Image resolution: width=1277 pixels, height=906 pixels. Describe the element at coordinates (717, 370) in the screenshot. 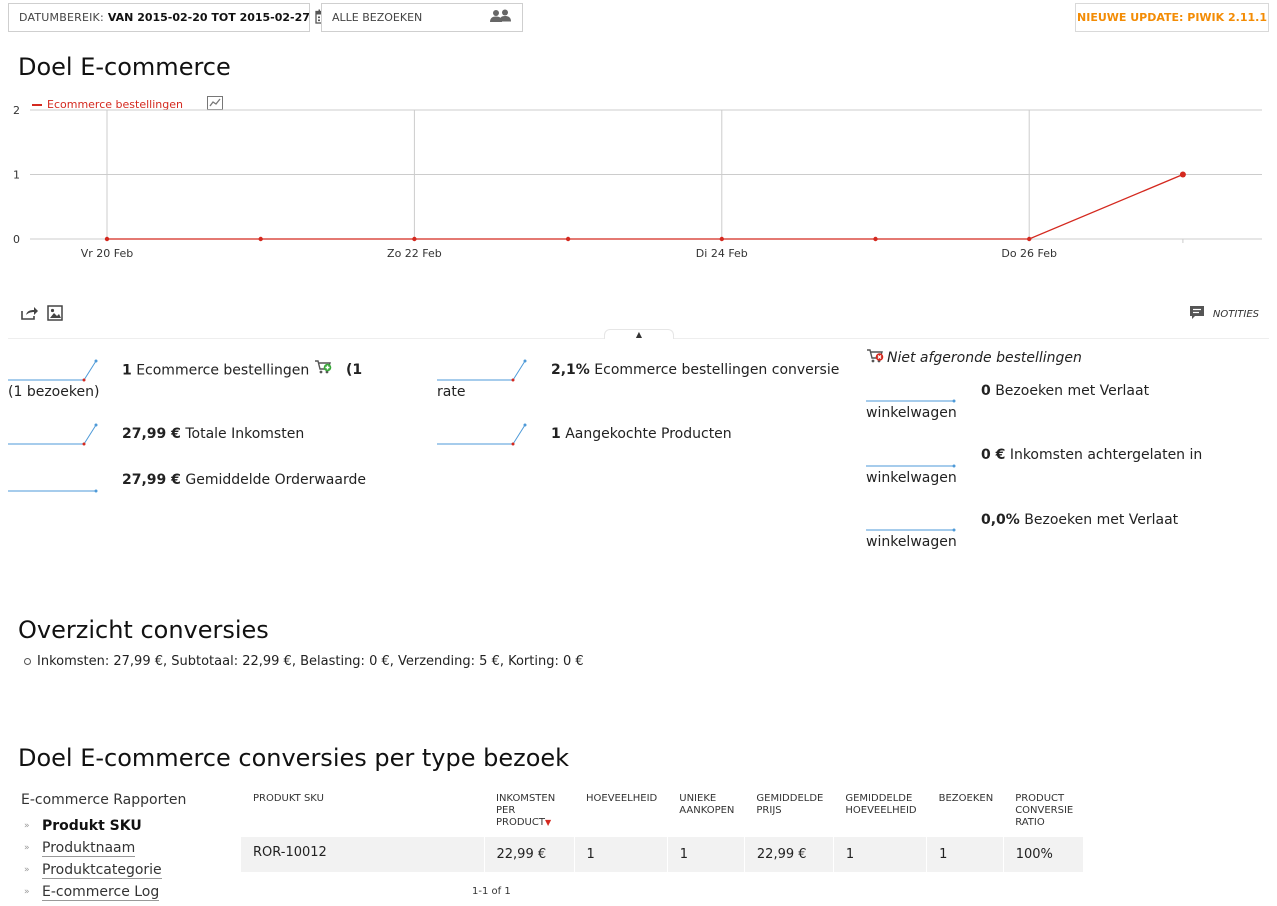

I see `metric-label-part: Ecommerce bestellingen conversie` at that location.